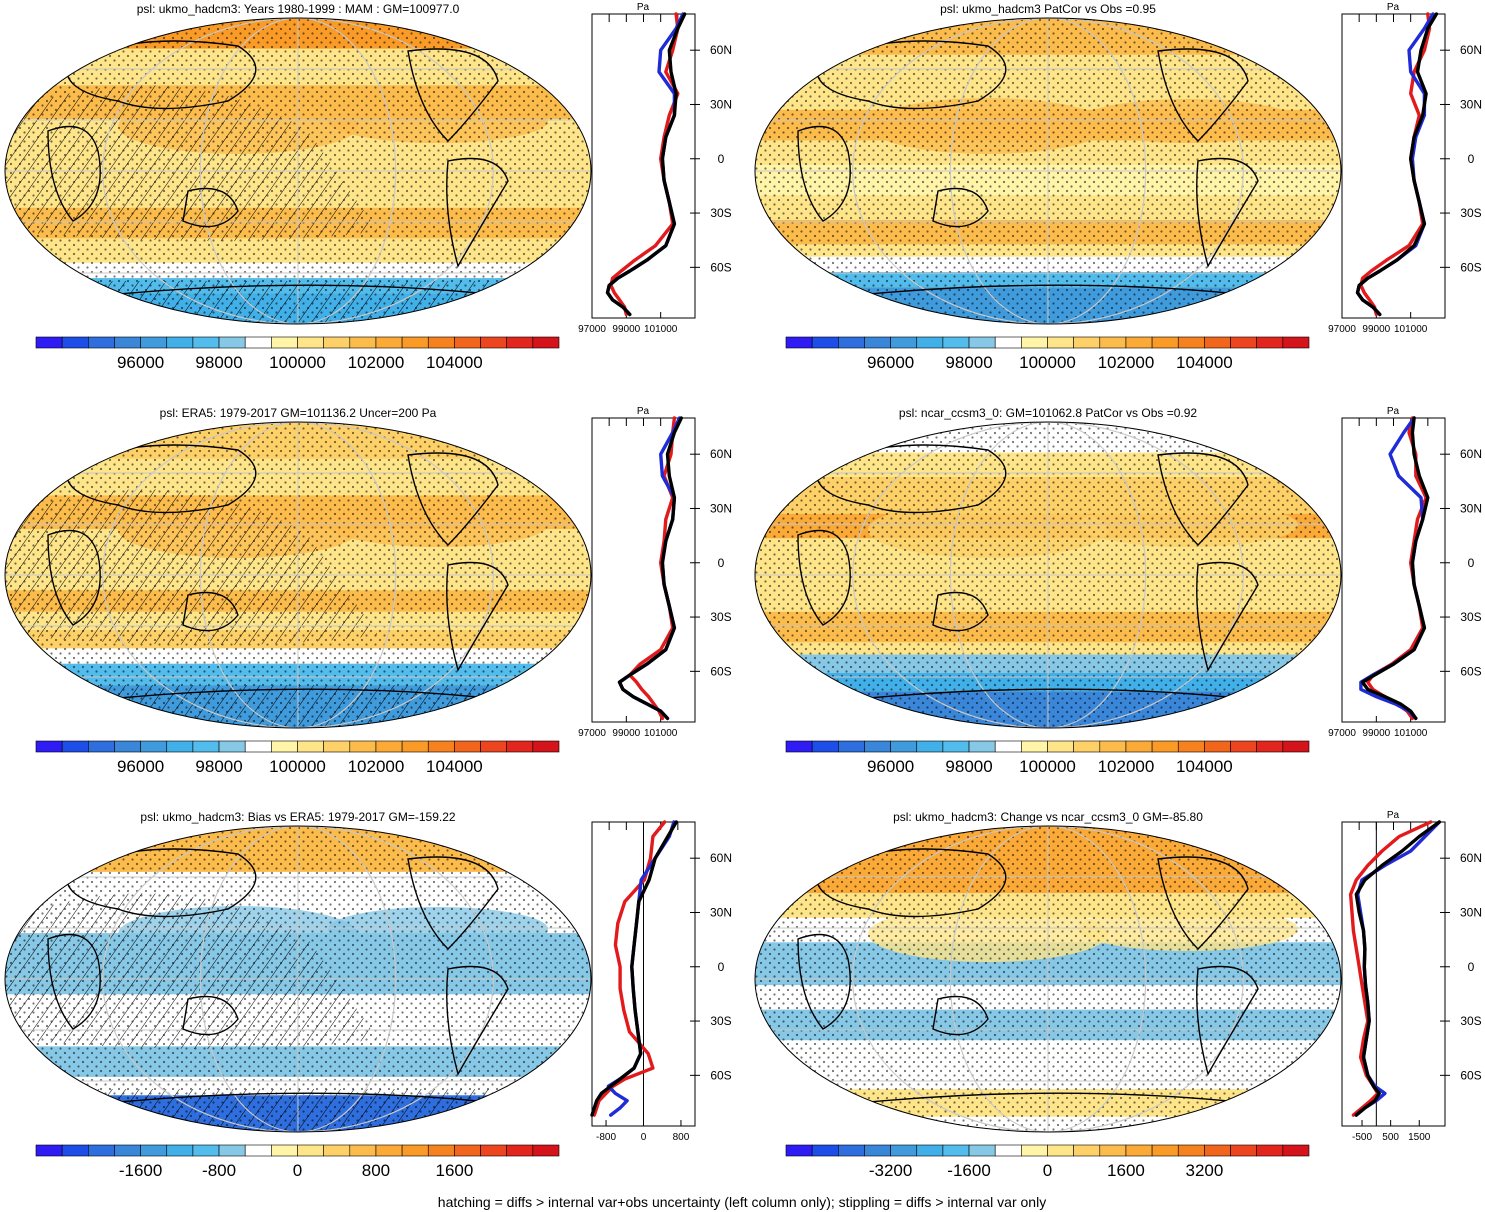  Describe the element at coordinates (1204, 1170) in the screenshot. I see `colorbar-tick-label: 3200` at that location.